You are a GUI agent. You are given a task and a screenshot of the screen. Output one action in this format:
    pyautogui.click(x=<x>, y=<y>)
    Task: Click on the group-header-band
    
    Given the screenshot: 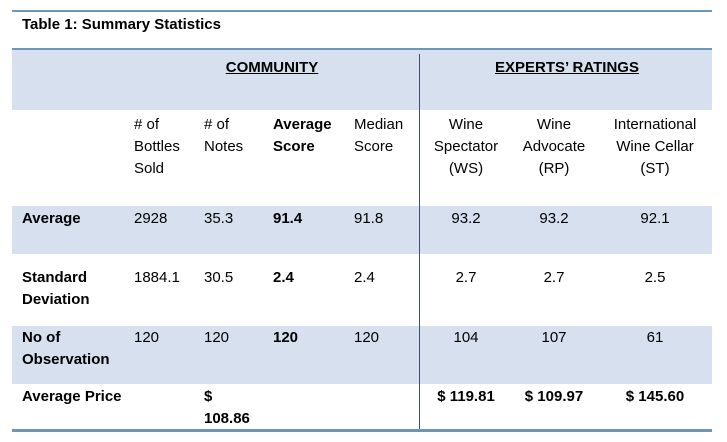 What is the action you would take?
    pyautogui.click(x=362, y=80)
    